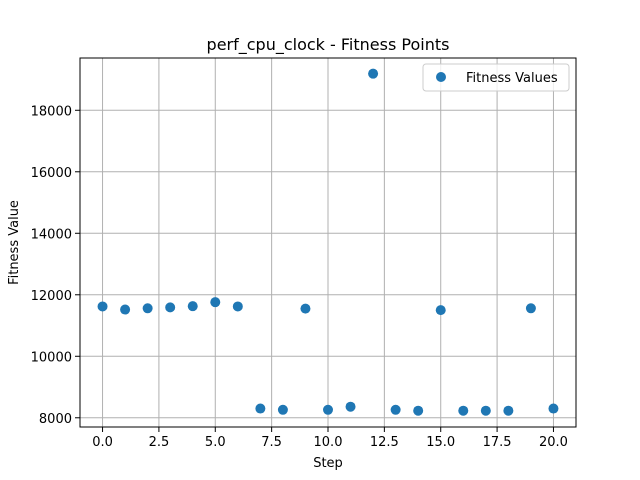 The height and width of the screenshot is (480, 640). What do you see at coordinates (328, 442) in the screenshot?
I see `x-tick-label: 10.0` at bounding box center [328, 442].